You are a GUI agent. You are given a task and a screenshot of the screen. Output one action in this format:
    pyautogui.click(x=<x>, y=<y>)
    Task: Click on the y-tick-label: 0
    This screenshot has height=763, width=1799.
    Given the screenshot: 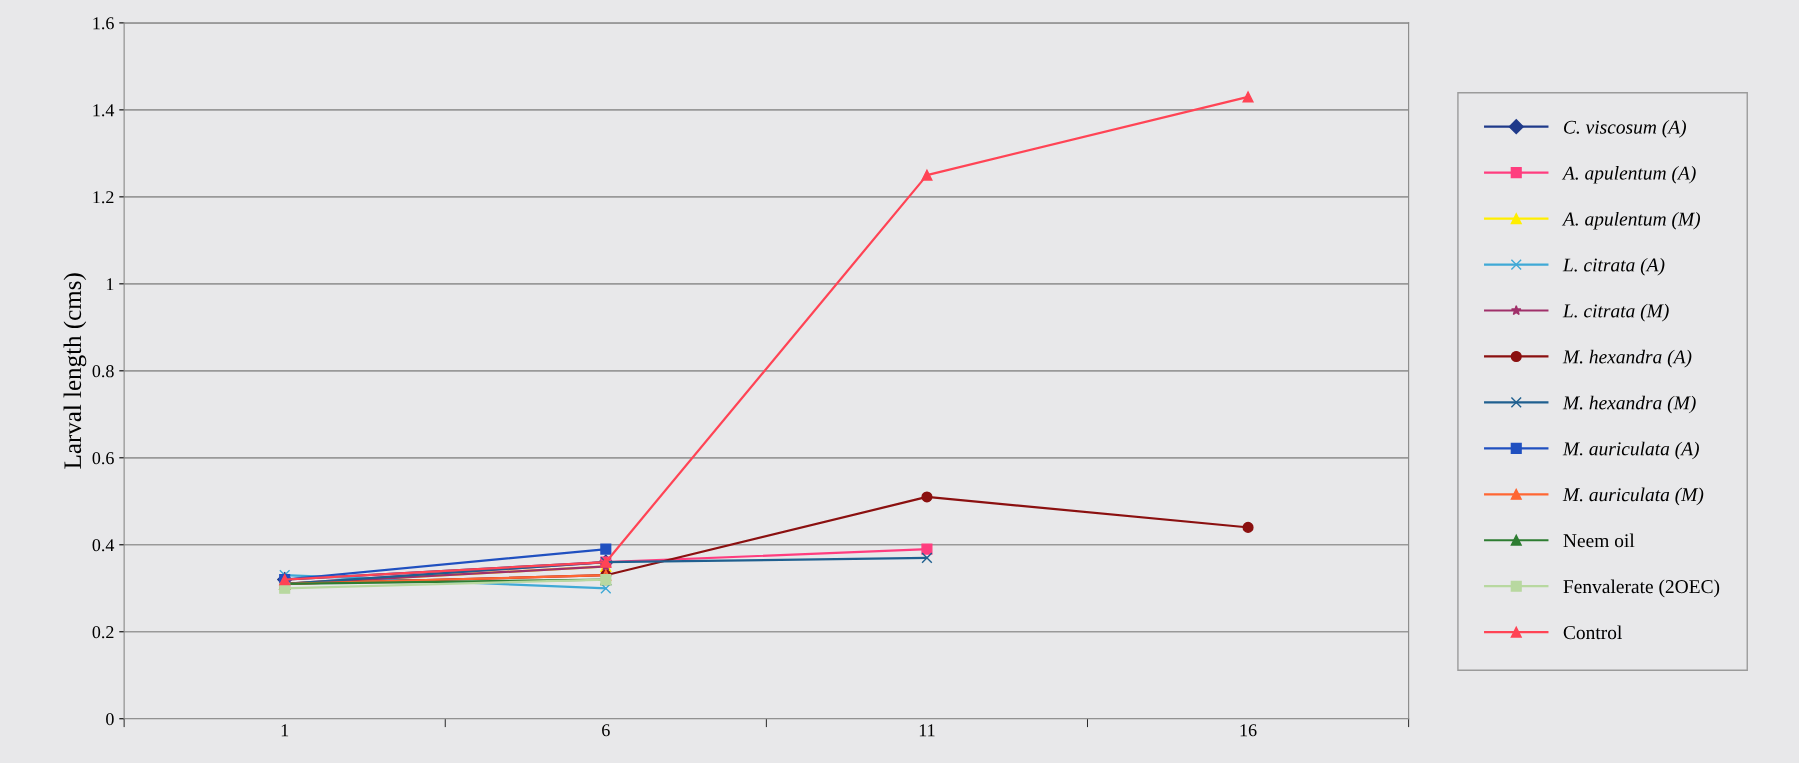 What is the action you would take?
    pyautogui.click(x=110, y=719)
    